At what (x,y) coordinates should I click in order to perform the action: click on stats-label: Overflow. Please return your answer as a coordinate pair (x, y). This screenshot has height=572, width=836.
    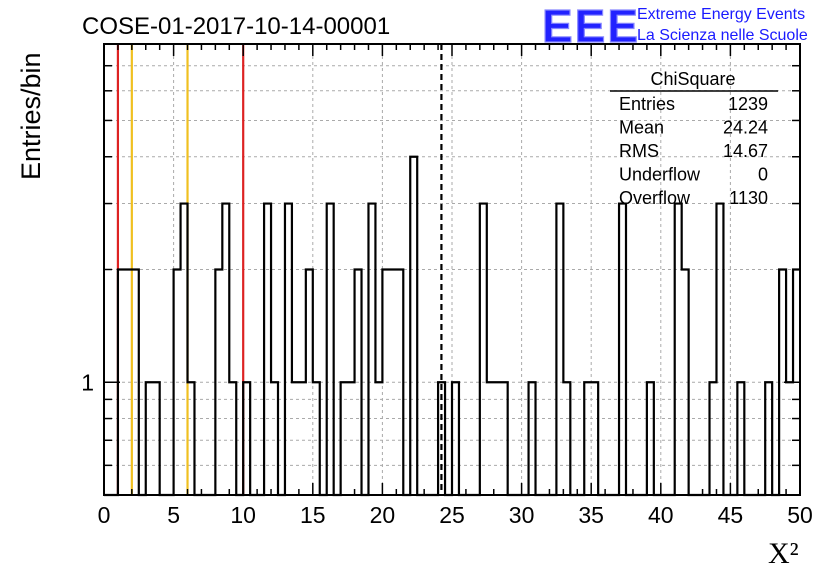
    Looking at the image, I should click on (655, 198).